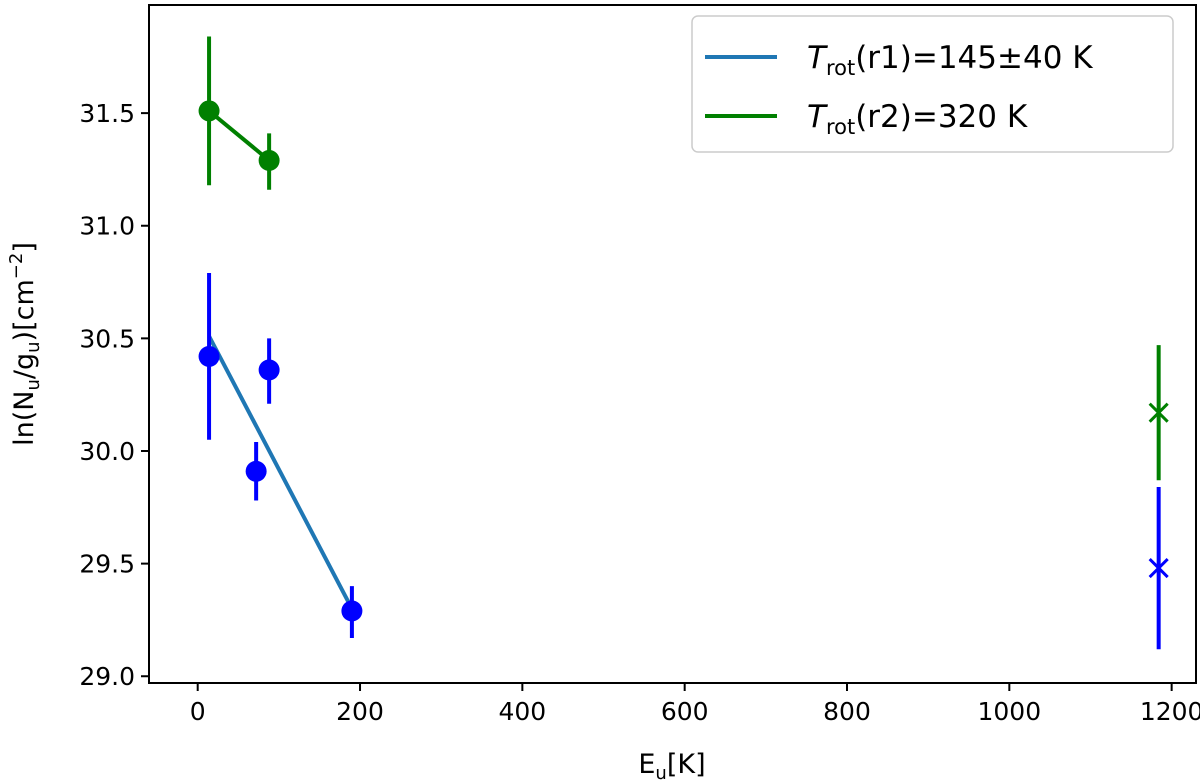  I want to click on x-axis-label: Eu[K], so click(671, 766).